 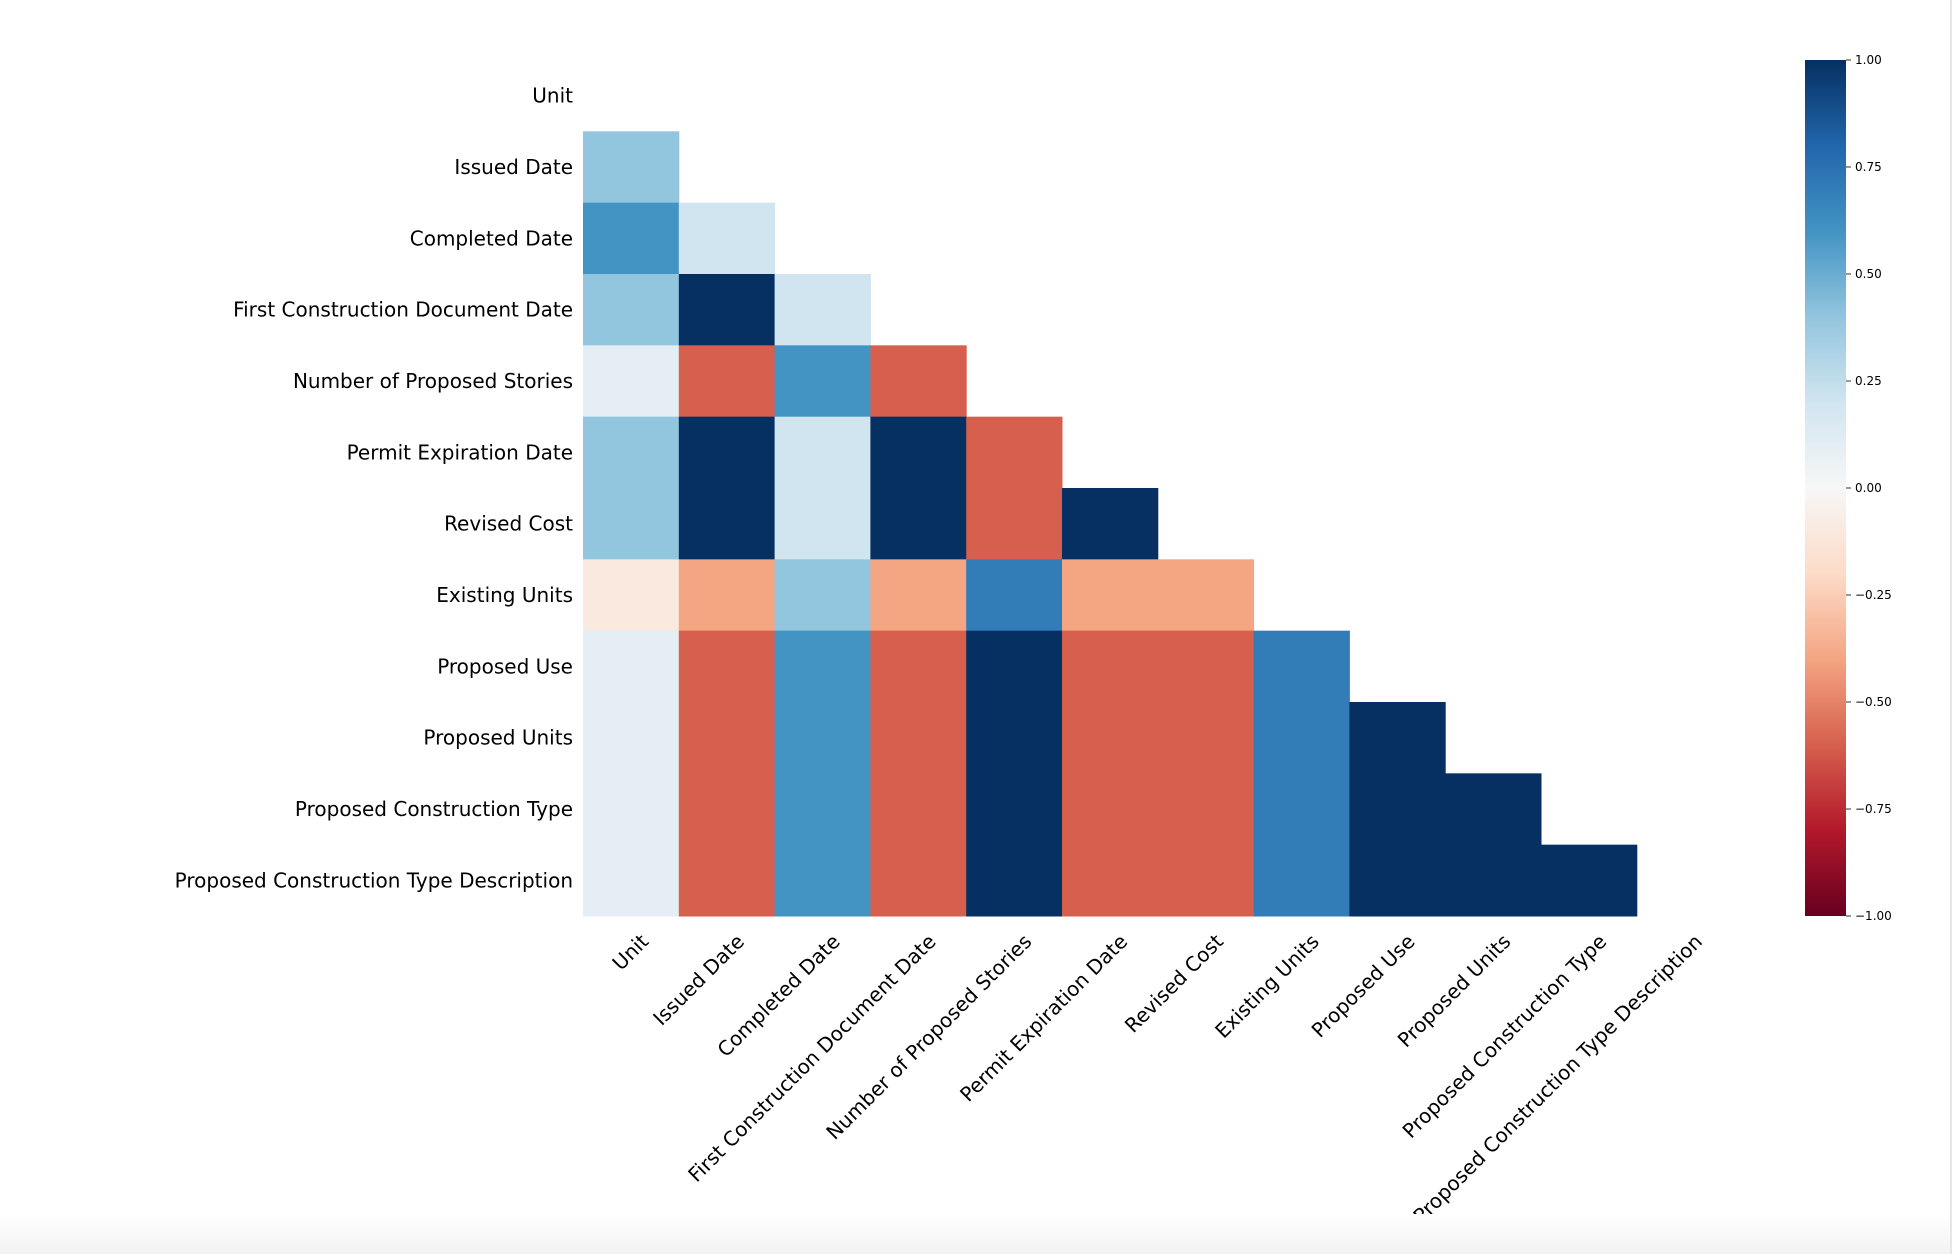 What do you see at coordinates (1868, 274) in the screenshot?
I see `colorbar-tick-label: 0.50` at bounding box center [1868, 274].